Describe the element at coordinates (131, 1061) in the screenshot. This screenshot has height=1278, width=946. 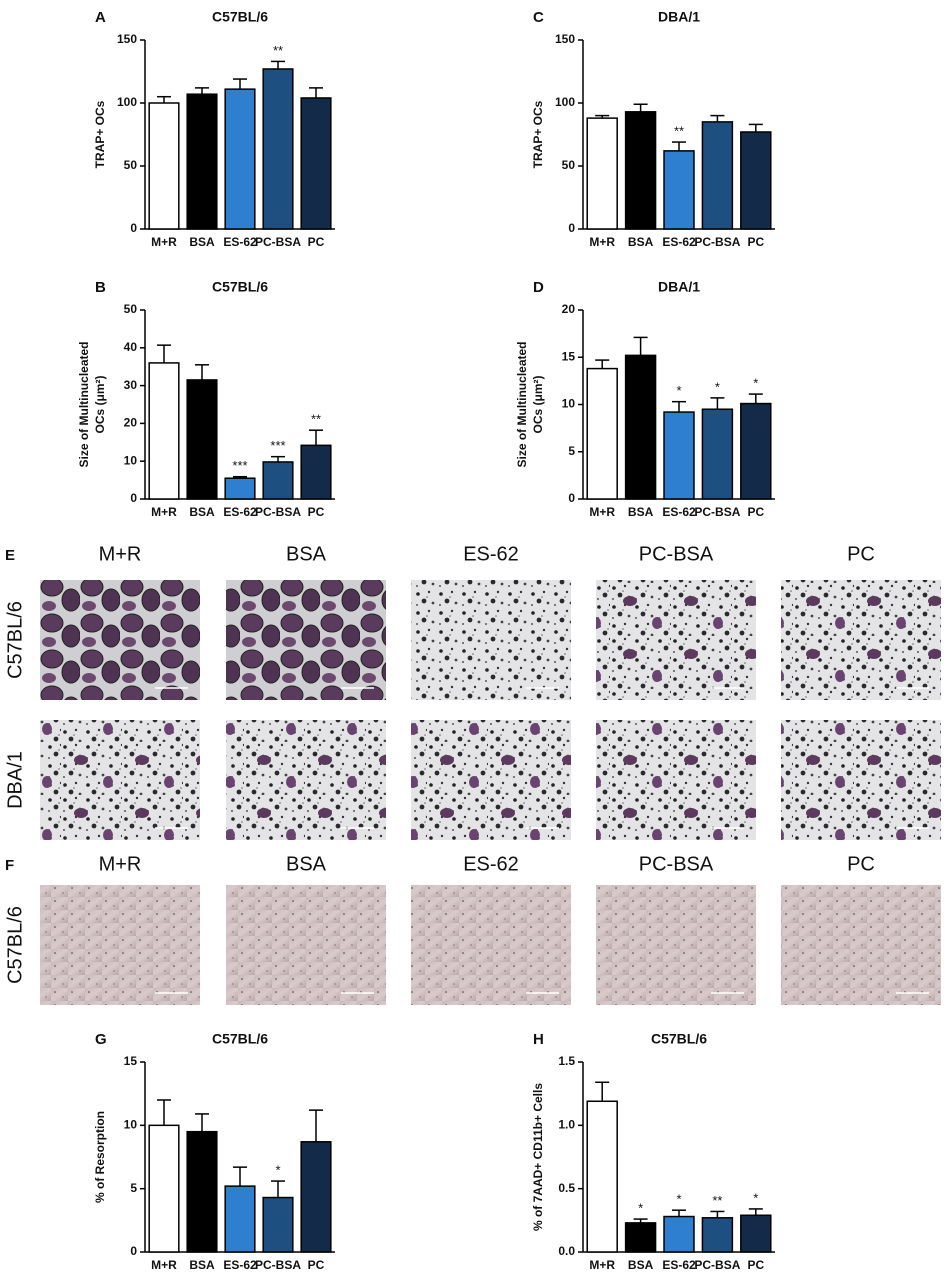
I see `y-tick-label: 15` at that location.